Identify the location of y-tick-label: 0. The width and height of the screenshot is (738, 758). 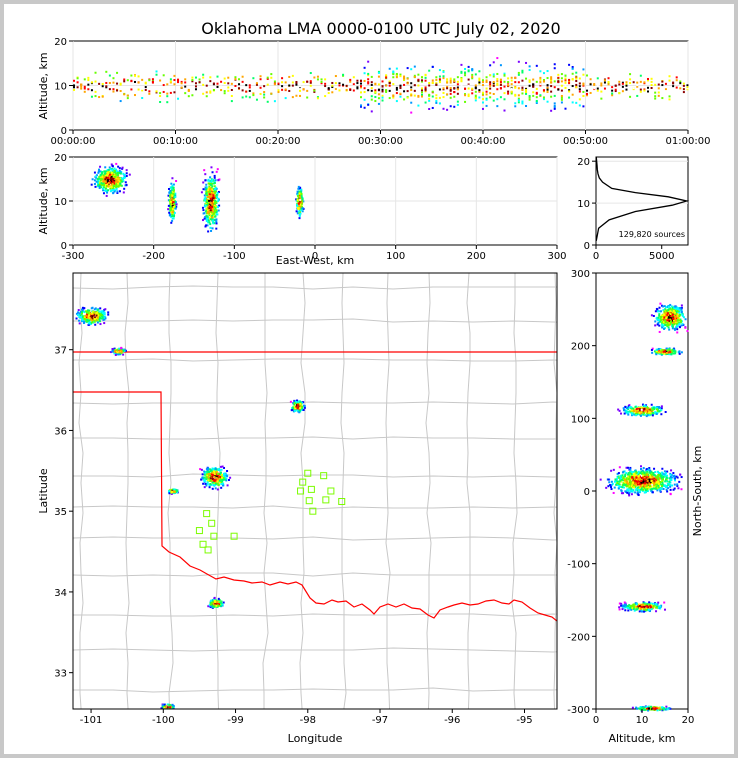
(64, 131).